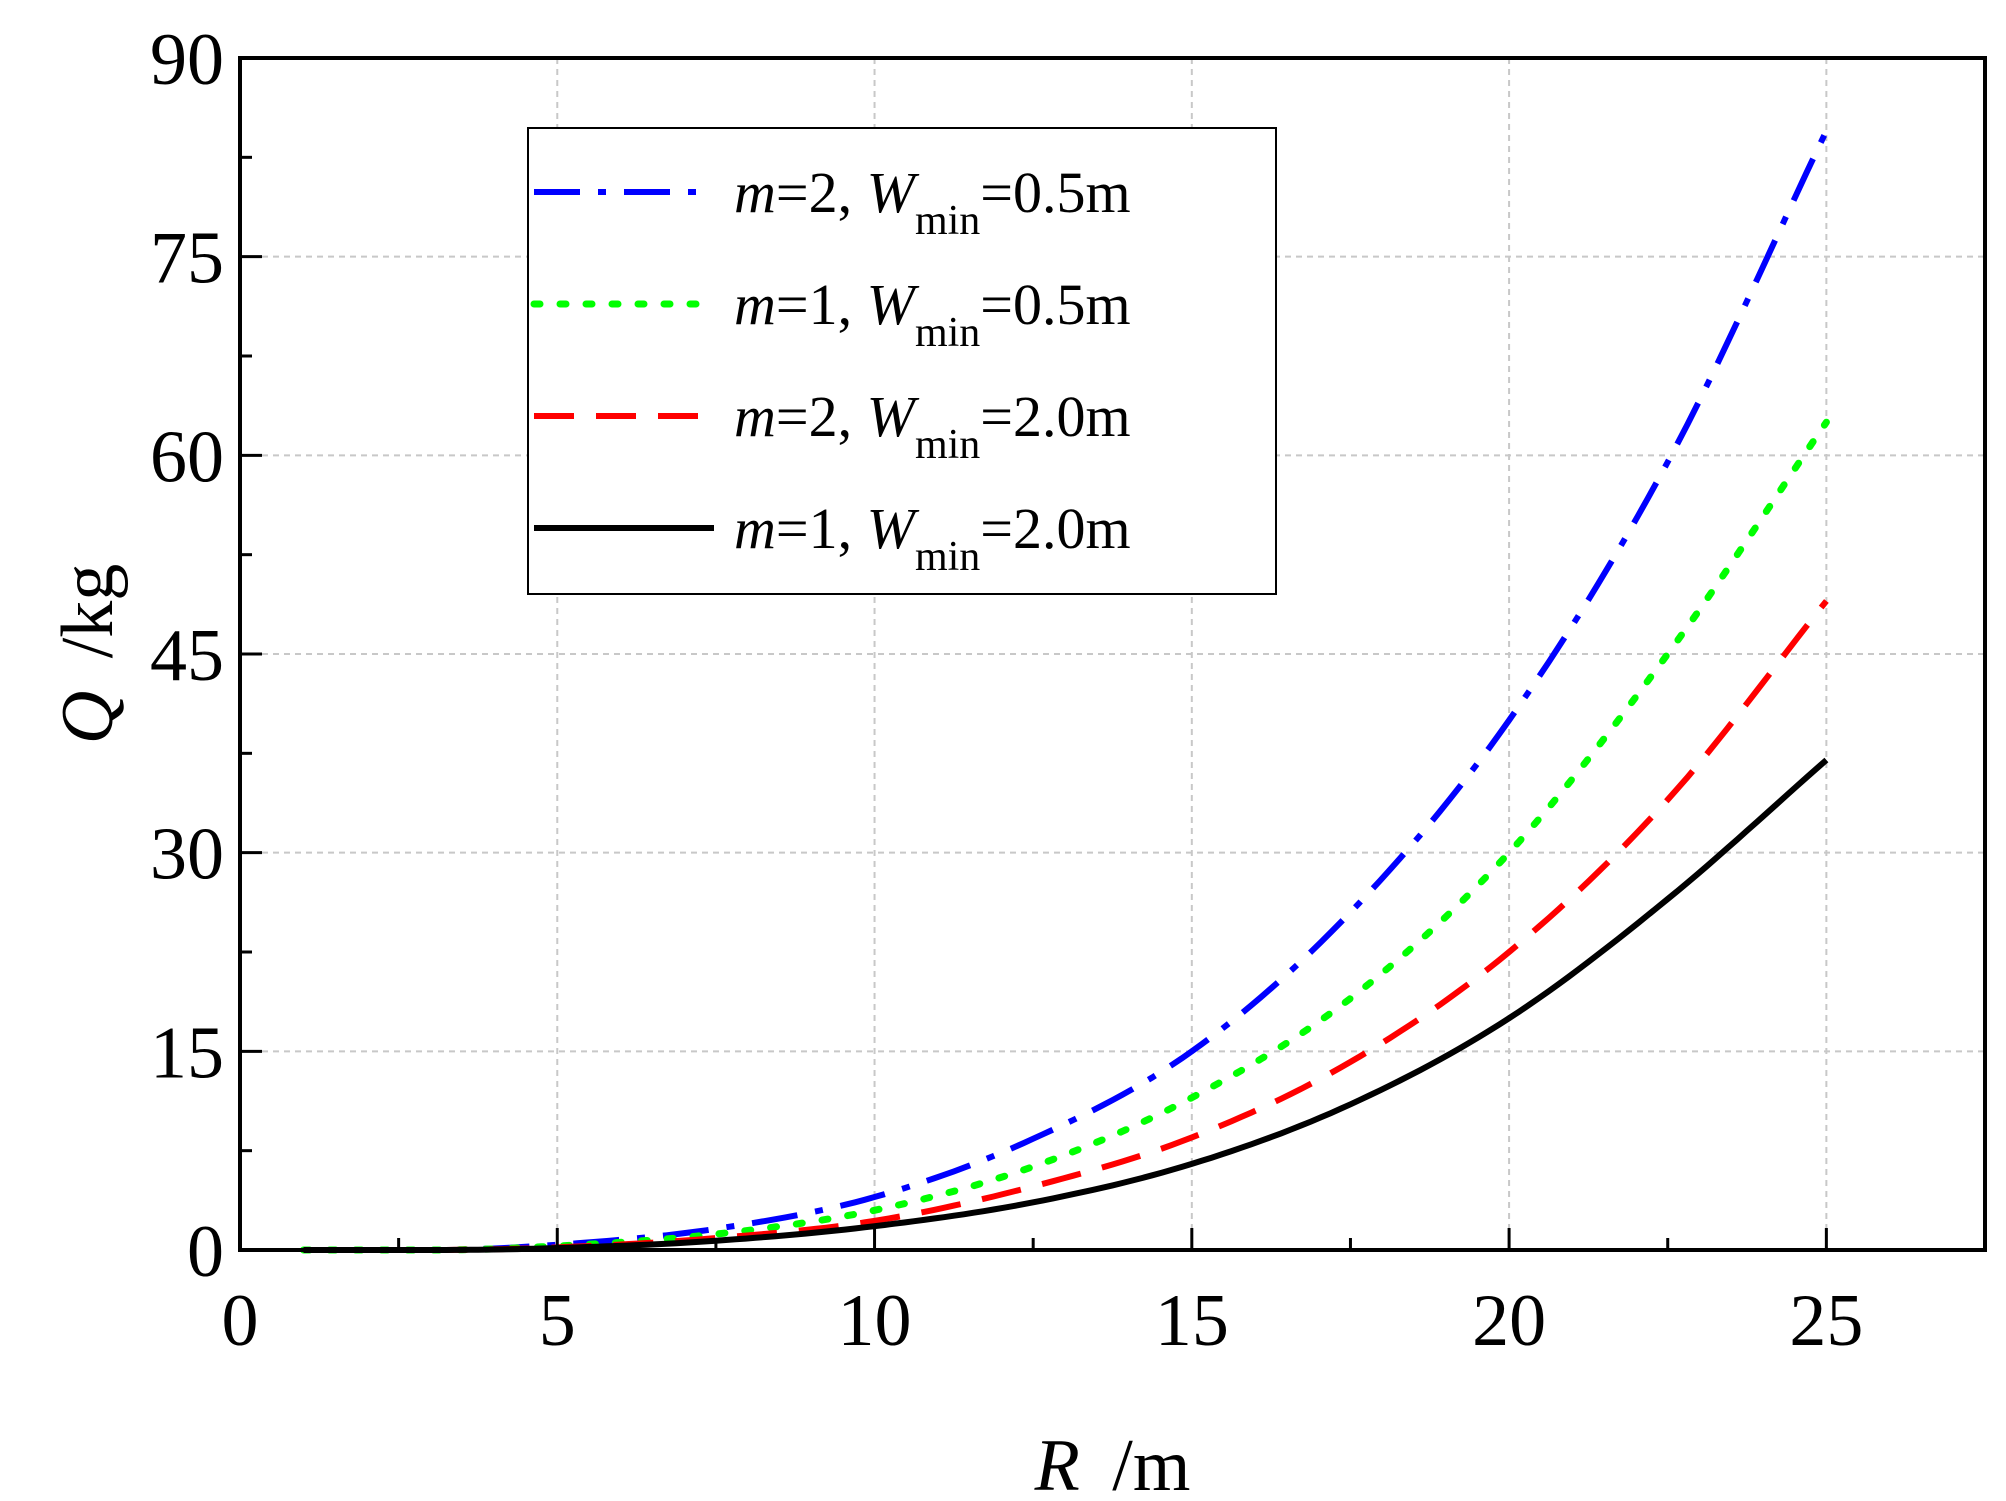 Image resolution: width=2006 pixels, height=1501 pixels. What do you see at coordinates (205, 1252) in the screenshot?
I see `y-tick-label: 0` at bounding box center [205, 1252].